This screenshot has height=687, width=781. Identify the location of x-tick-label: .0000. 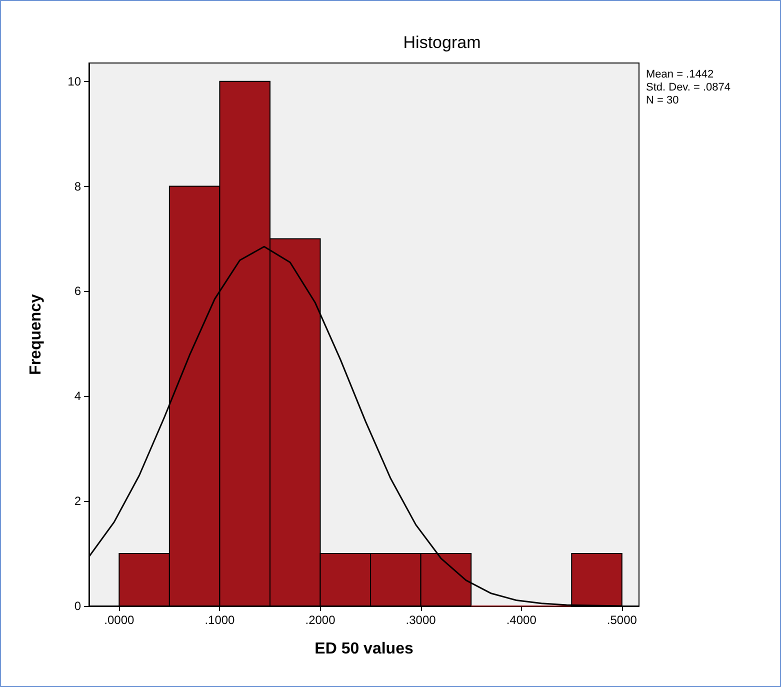
(119, 620).